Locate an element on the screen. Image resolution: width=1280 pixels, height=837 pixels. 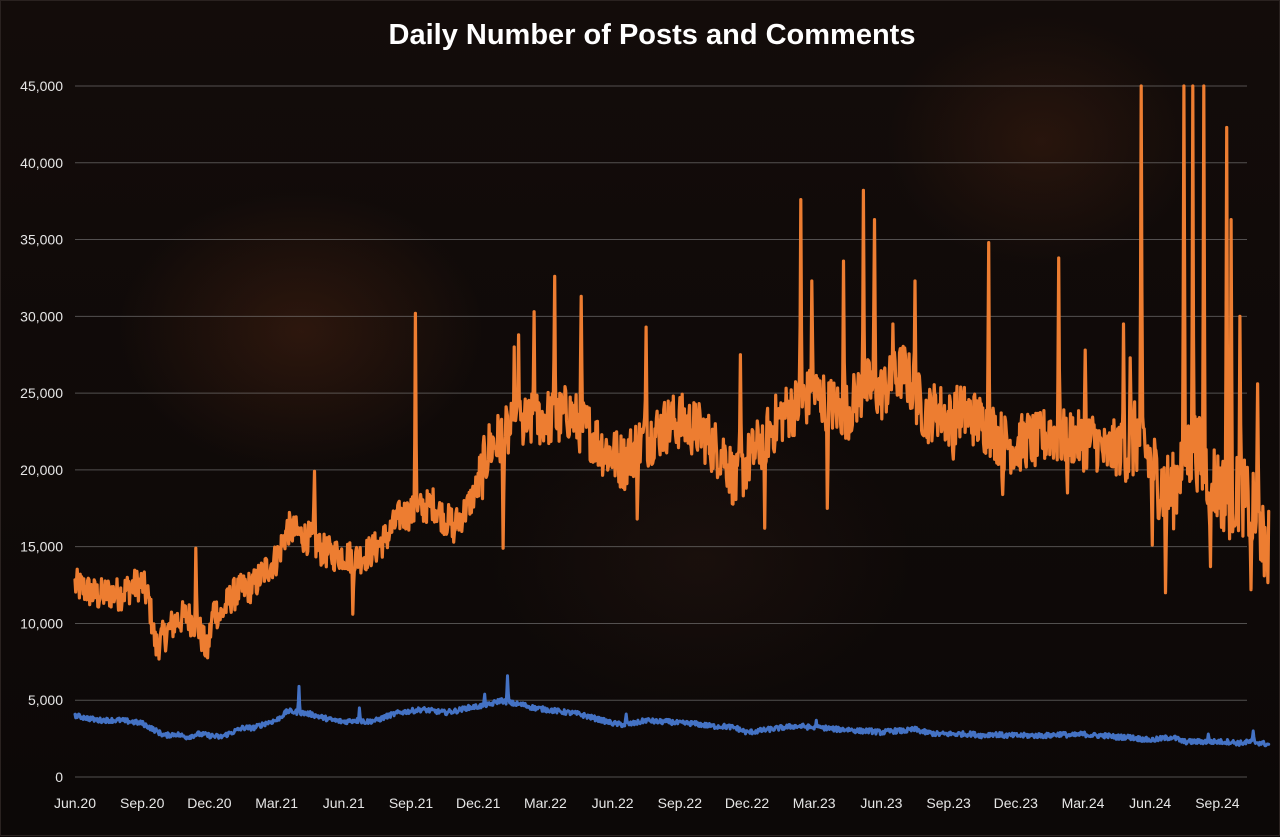
y-tick-label: 5,000 is located at coordinates (45, 700).